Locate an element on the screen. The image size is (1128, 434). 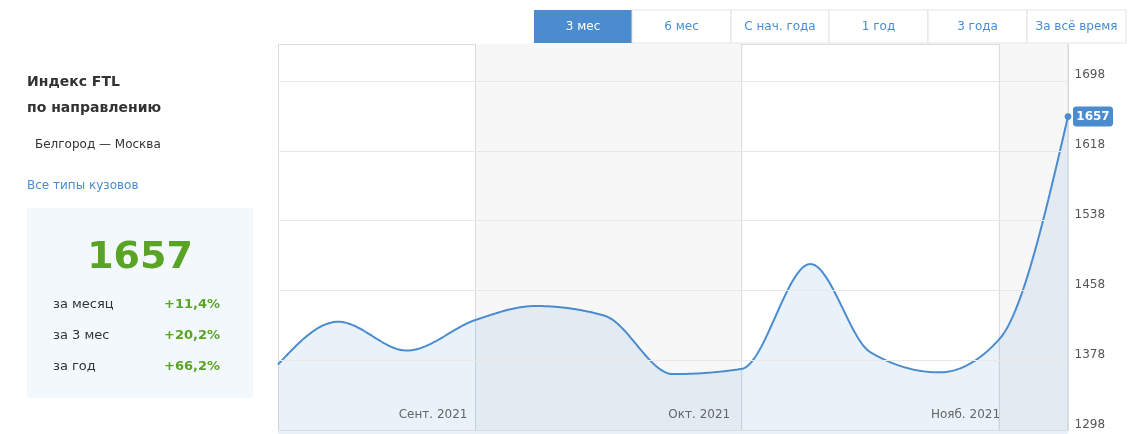
text: 6 мес is located at coordinates (681, 26).